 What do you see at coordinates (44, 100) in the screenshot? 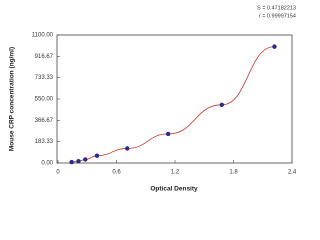
I see `y-tick-label: 550.00` at bounding box center [44, 100].